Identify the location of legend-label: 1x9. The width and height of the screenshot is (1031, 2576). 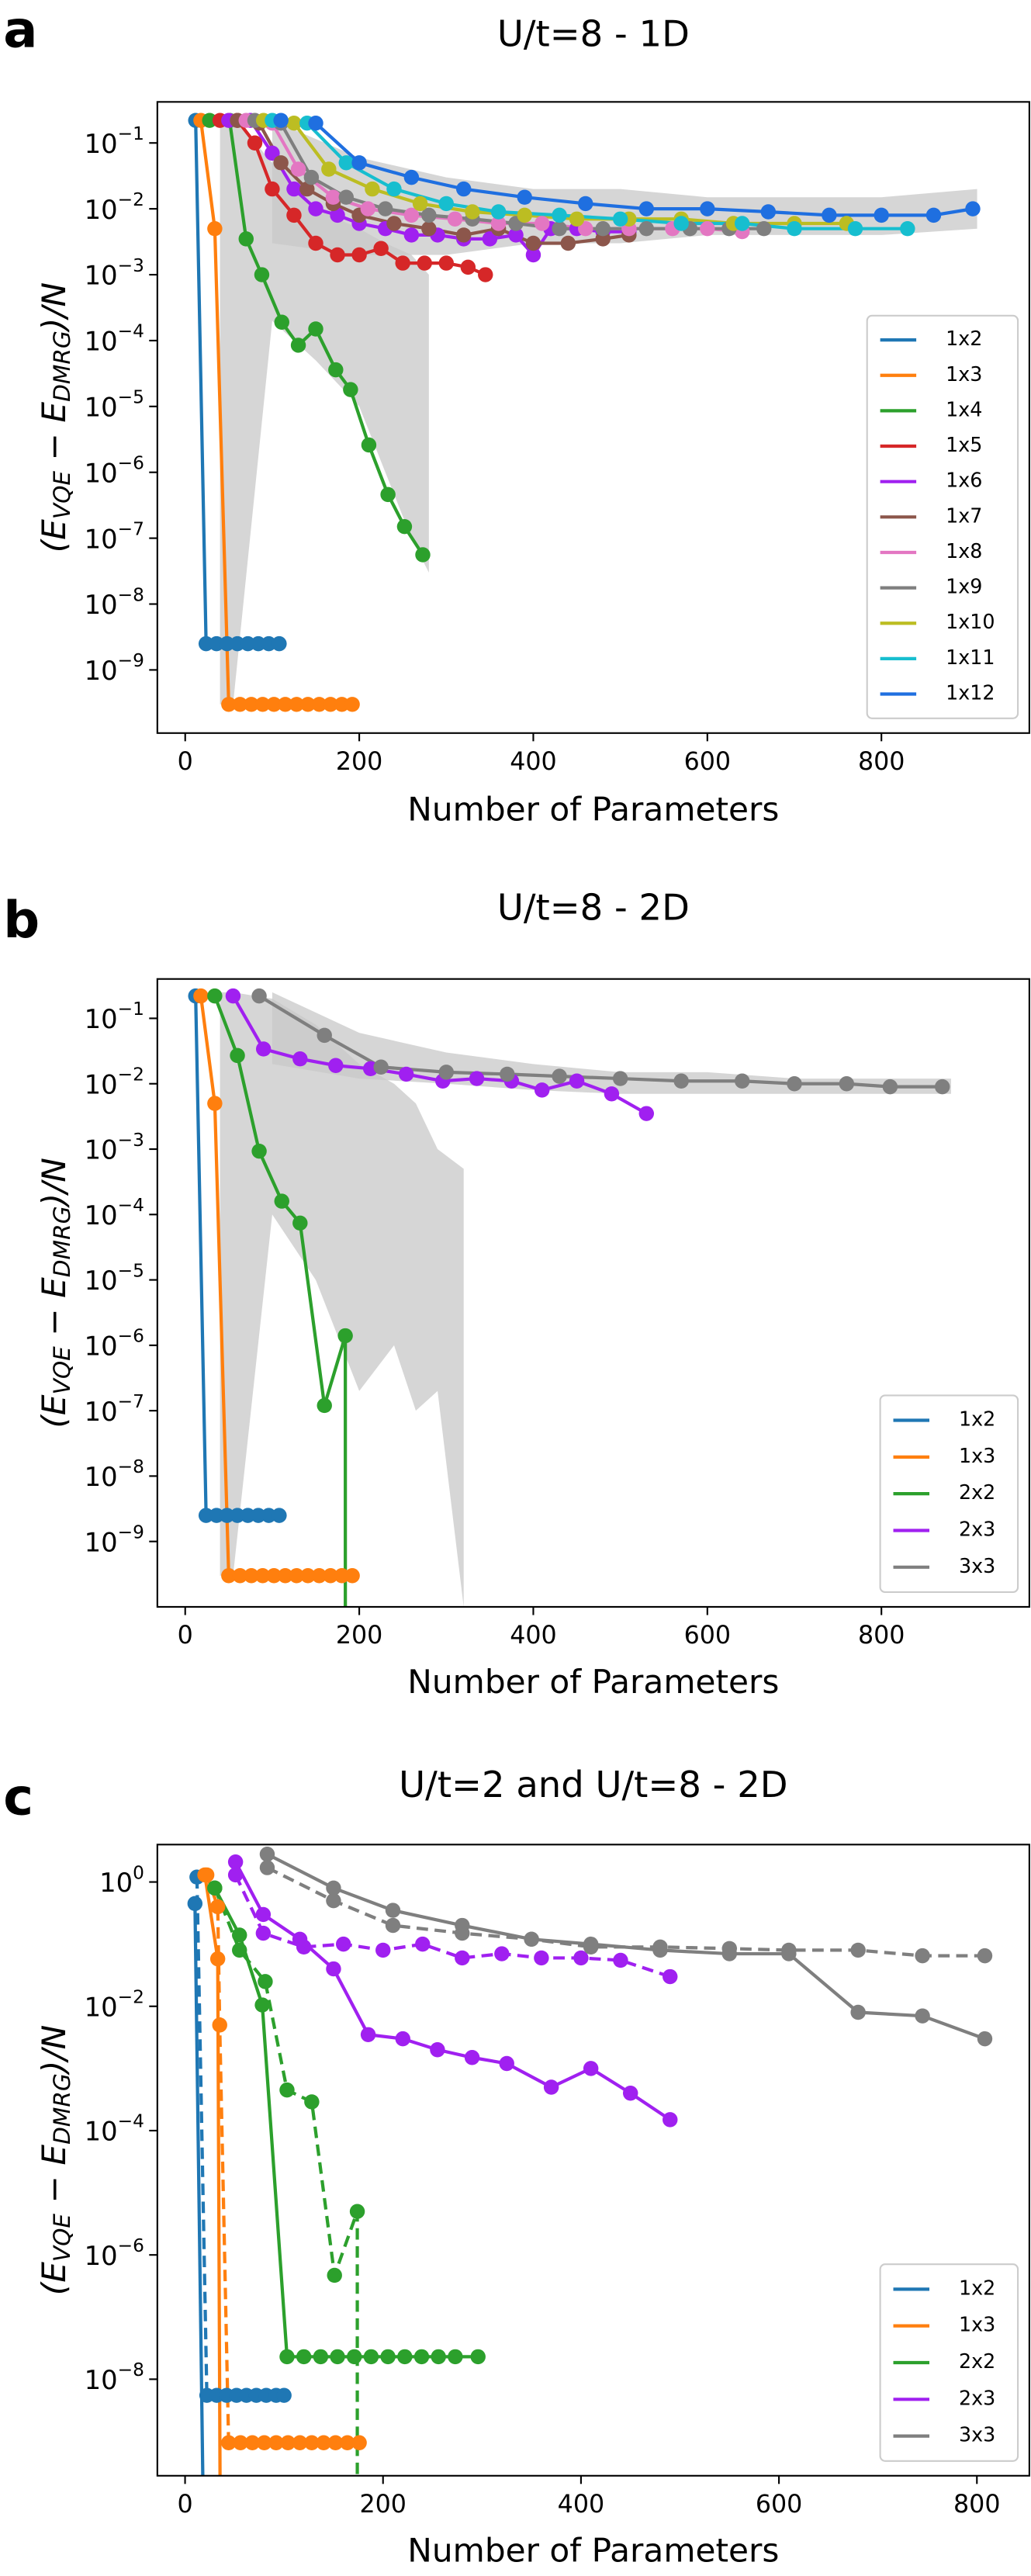
(964, 586).